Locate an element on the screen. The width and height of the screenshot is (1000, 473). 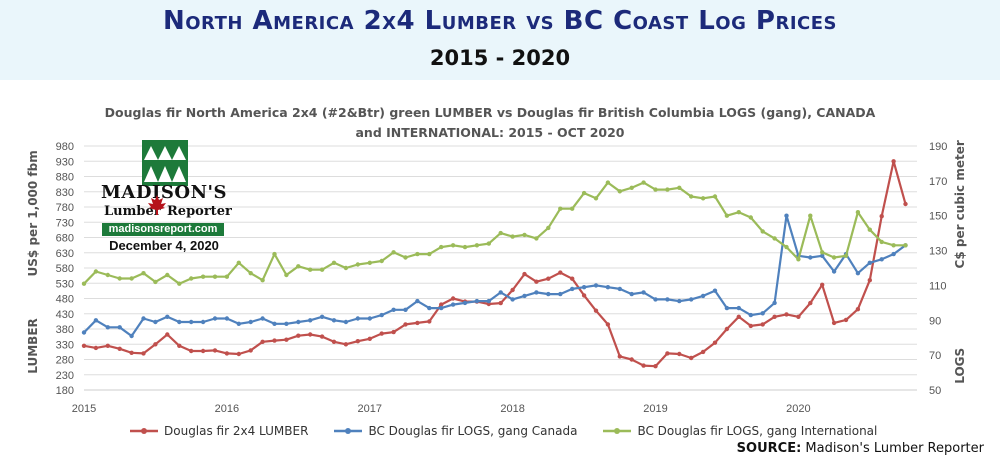
left-tick-label: 730 is located at coordinates (65, 223).